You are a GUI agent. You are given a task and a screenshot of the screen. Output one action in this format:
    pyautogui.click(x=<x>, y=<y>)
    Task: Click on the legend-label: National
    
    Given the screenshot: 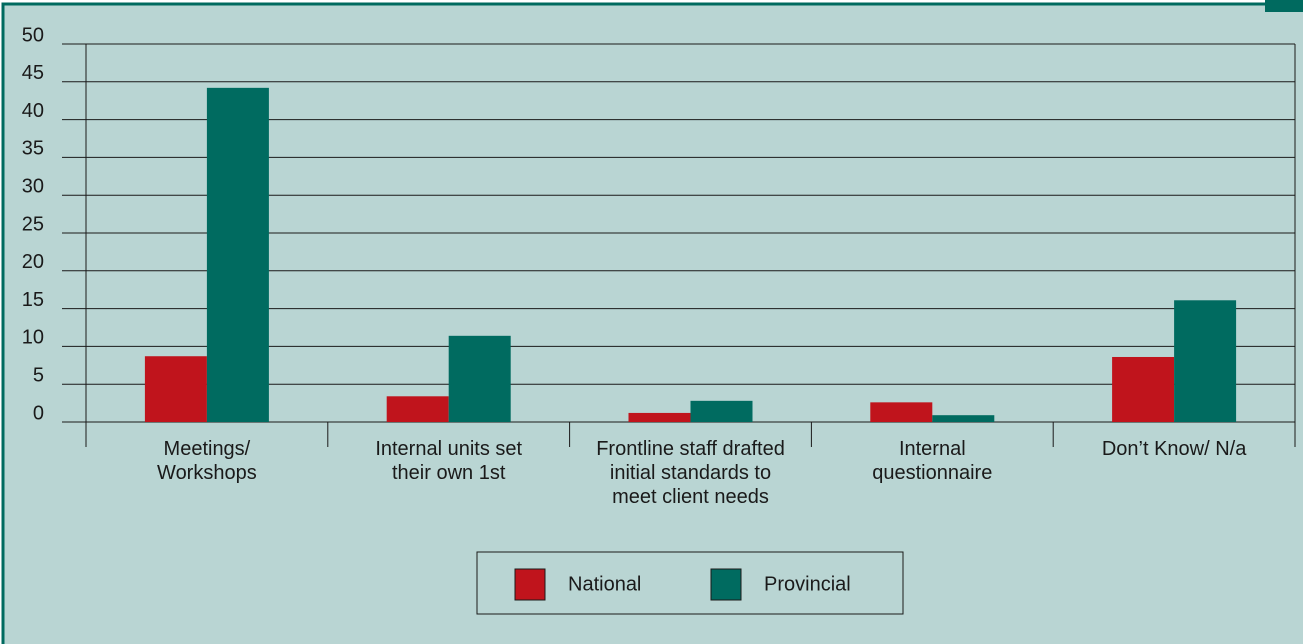 What is the action you would take?
    pyautogui.click(x=604, y=584)
    